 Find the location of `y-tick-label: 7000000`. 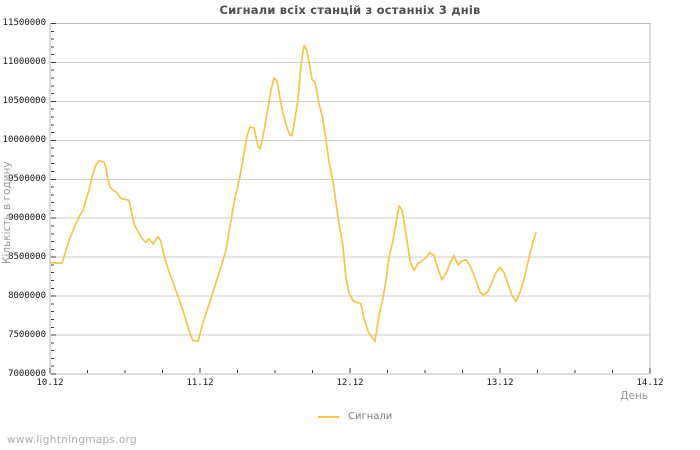

y-tick-label: 7000000 is located at coordinates (27, 373).